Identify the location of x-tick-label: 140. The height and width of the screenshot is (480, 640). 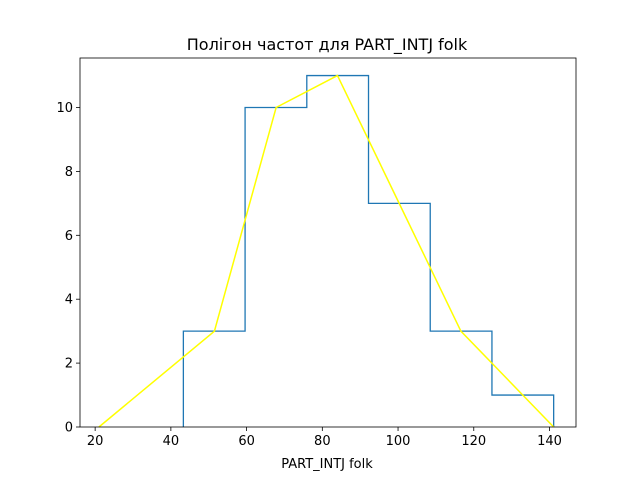
(549, 441).